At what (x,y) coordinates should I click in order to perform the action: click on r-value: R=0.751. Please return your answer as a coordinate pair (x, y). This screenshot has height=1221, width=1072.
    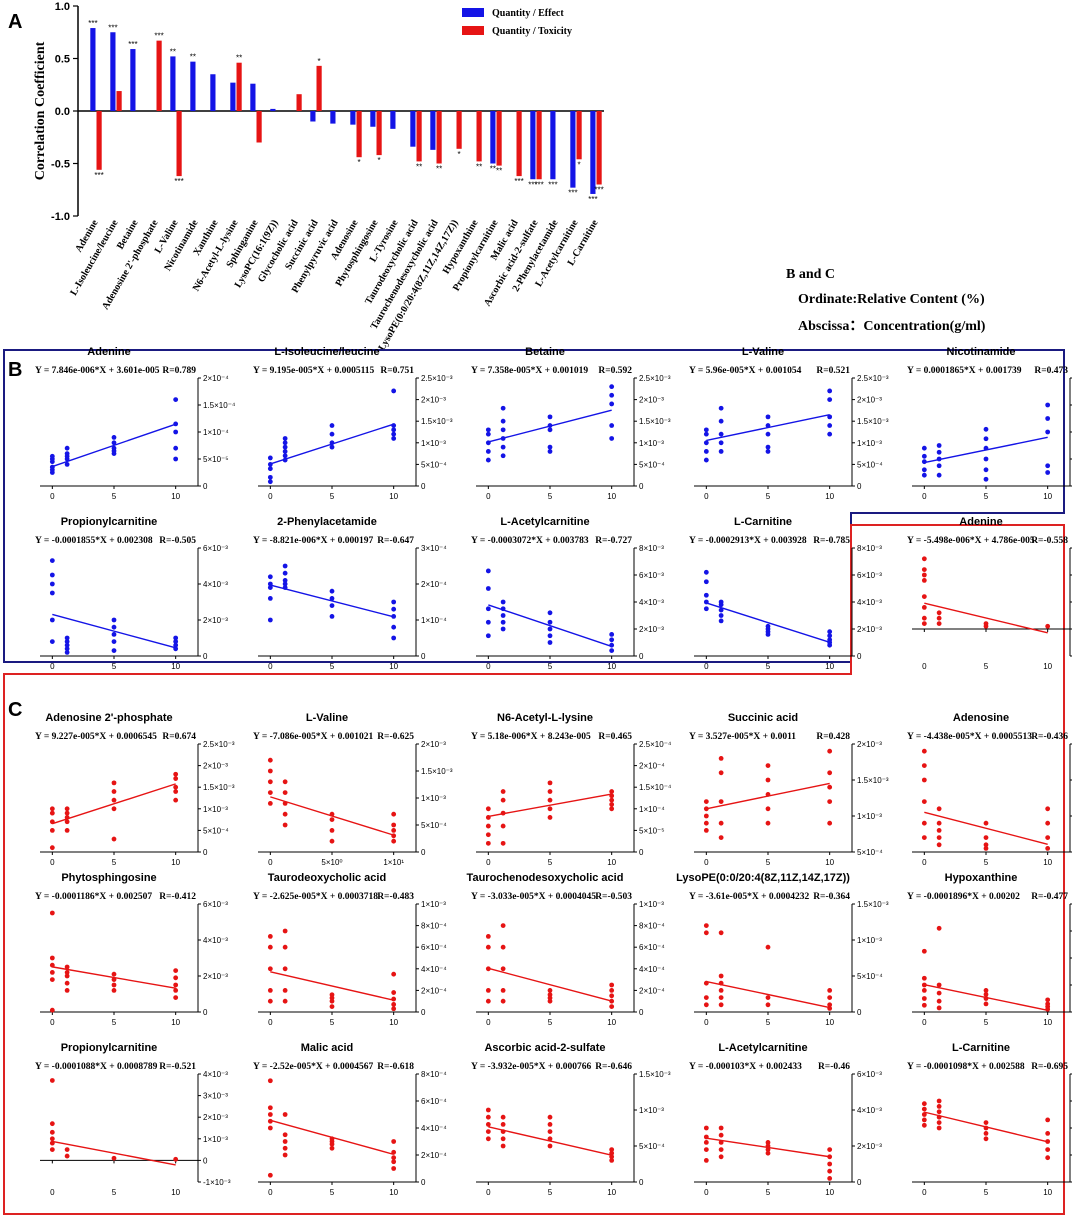
    Looking at the image, I should click on (397, 371).